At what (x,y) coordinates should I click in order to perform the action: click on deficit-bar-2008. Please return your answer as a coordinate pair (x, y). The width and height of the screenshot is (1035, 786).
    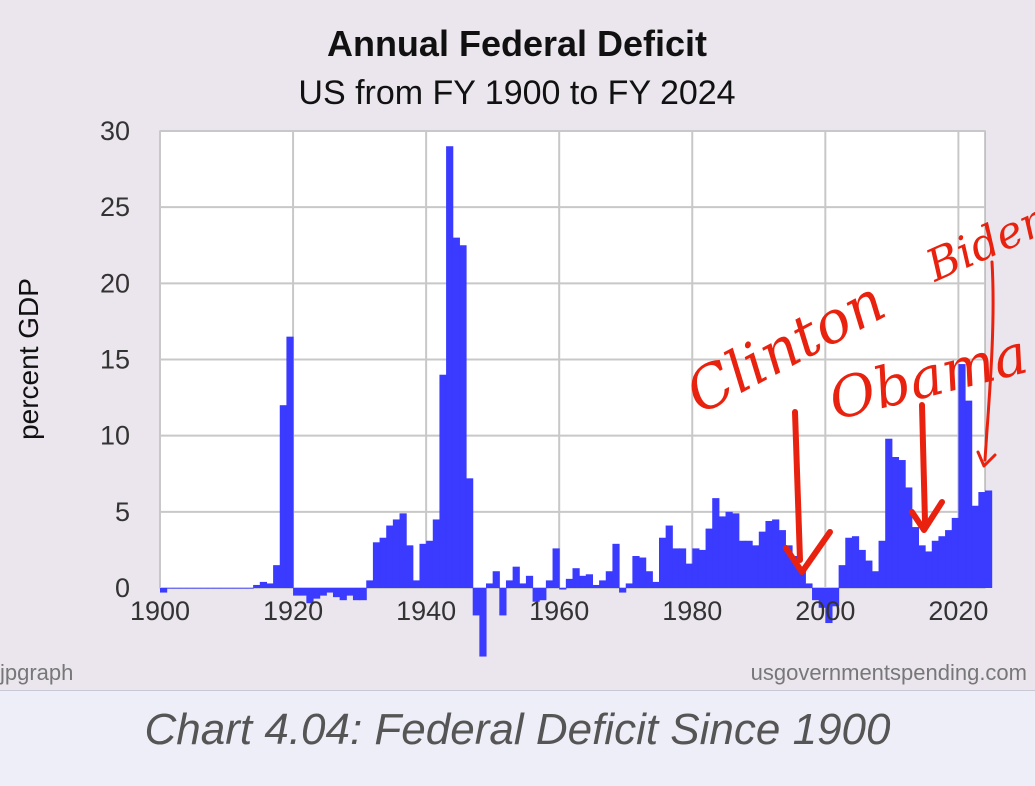
    Looking at the image, I should click on (882, 564).